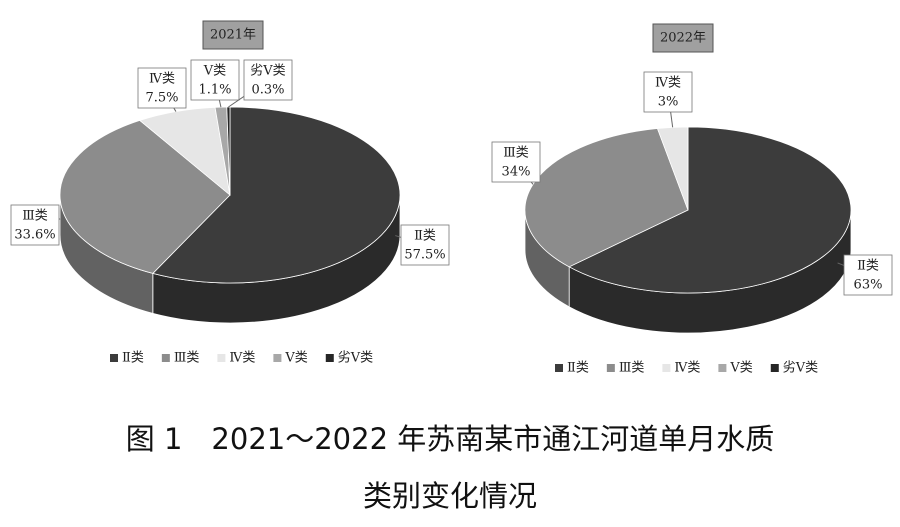 This screenshot has height=527, width=900. What do you see at coordinates (214, 90) in the screenshot?
I see `value-label: 1.1%` at bounding box center [214, 90].